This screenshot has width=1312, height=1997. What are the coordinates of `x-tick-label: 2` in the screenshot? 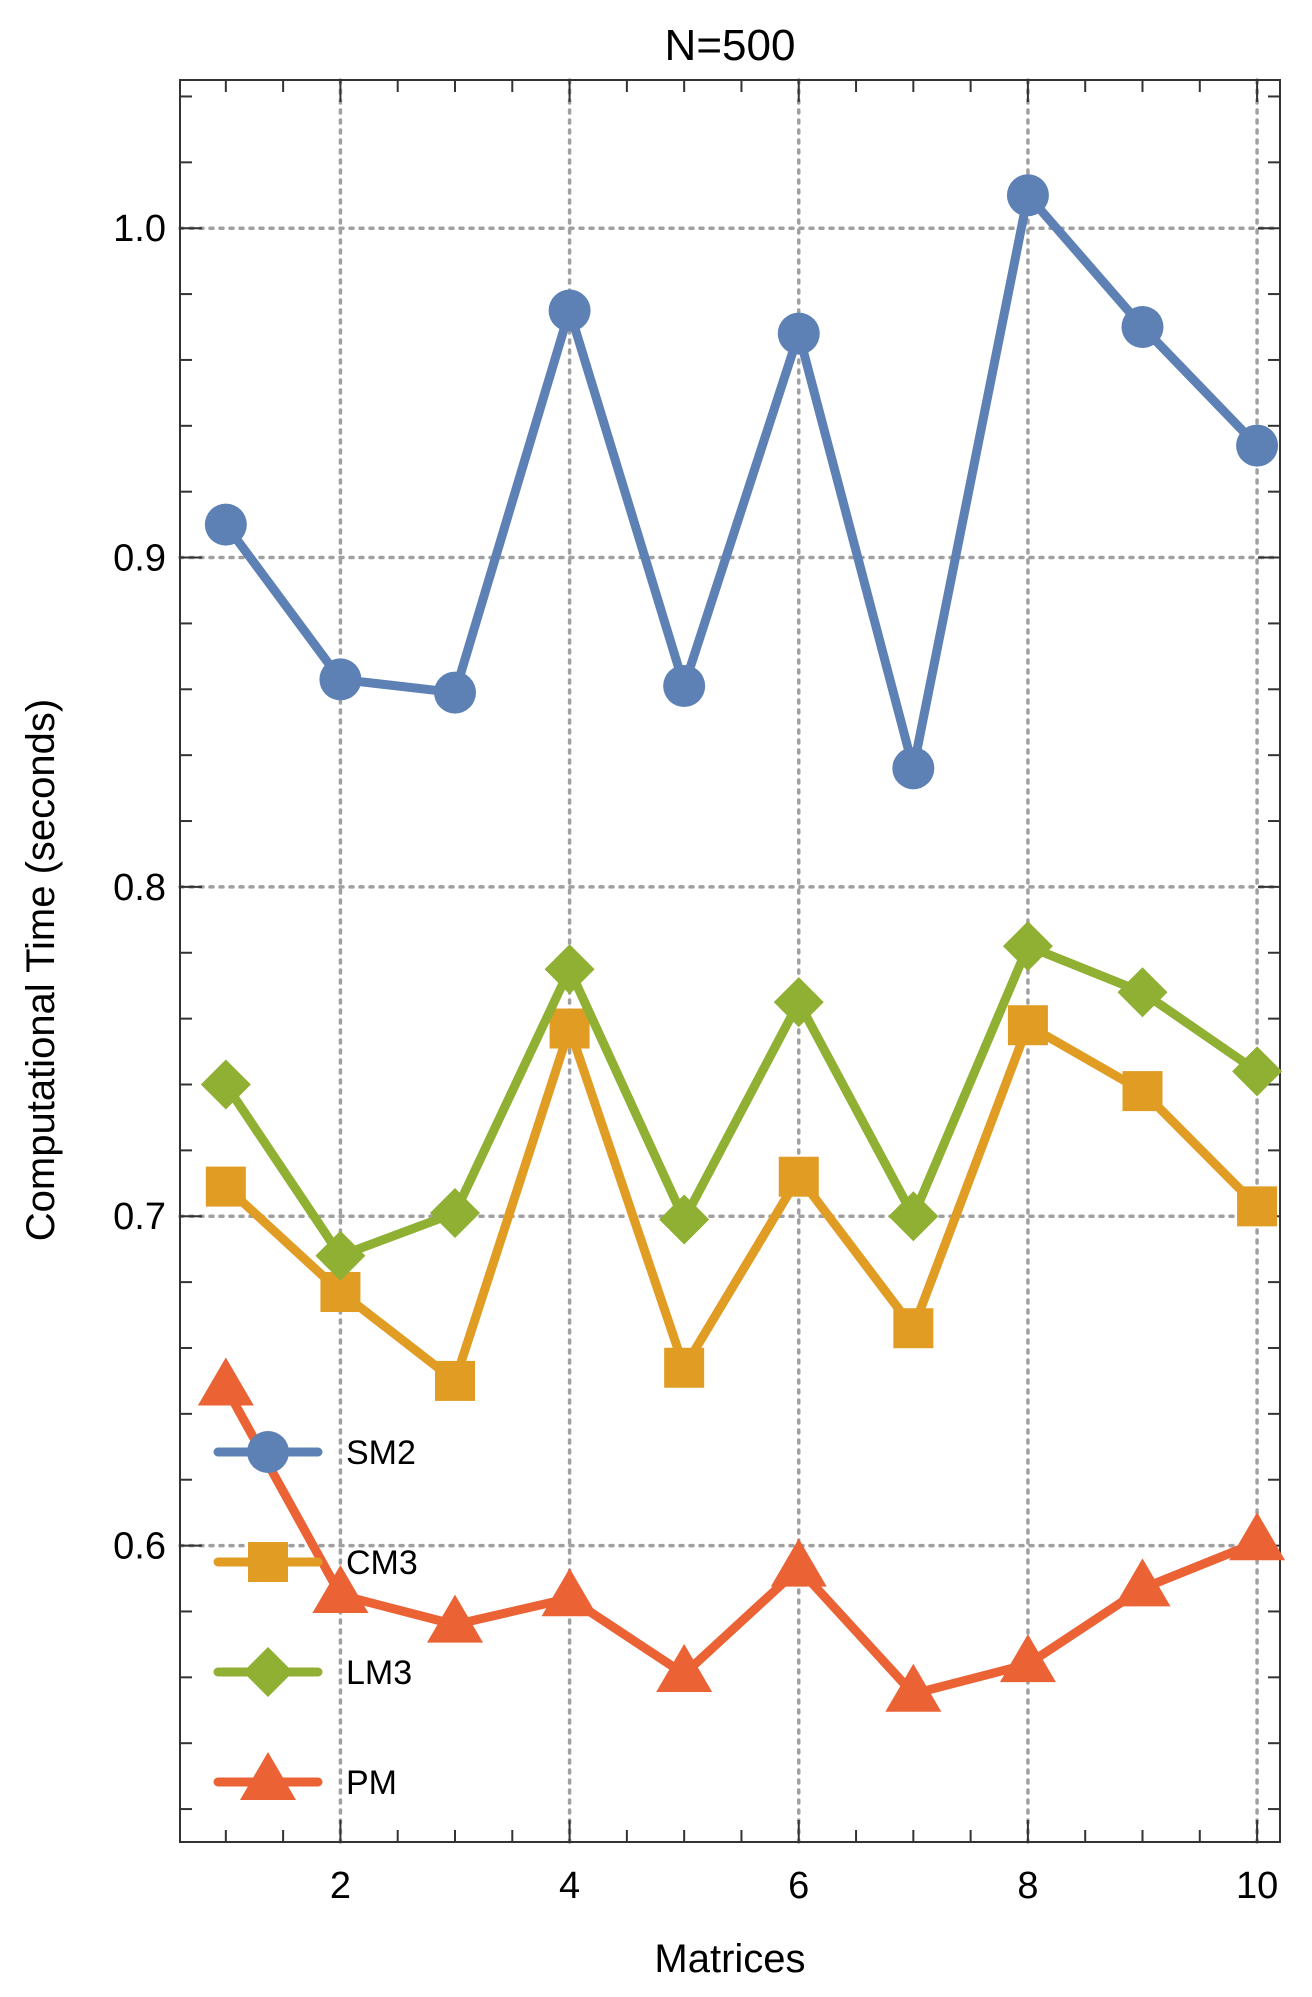 It's located at (340, 1886).